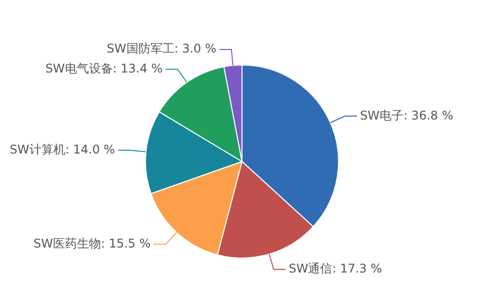 This screenshot has height=307, width=484. I want to click on slice-label: SW电气设备: 13.4 %, so click(104, 68).